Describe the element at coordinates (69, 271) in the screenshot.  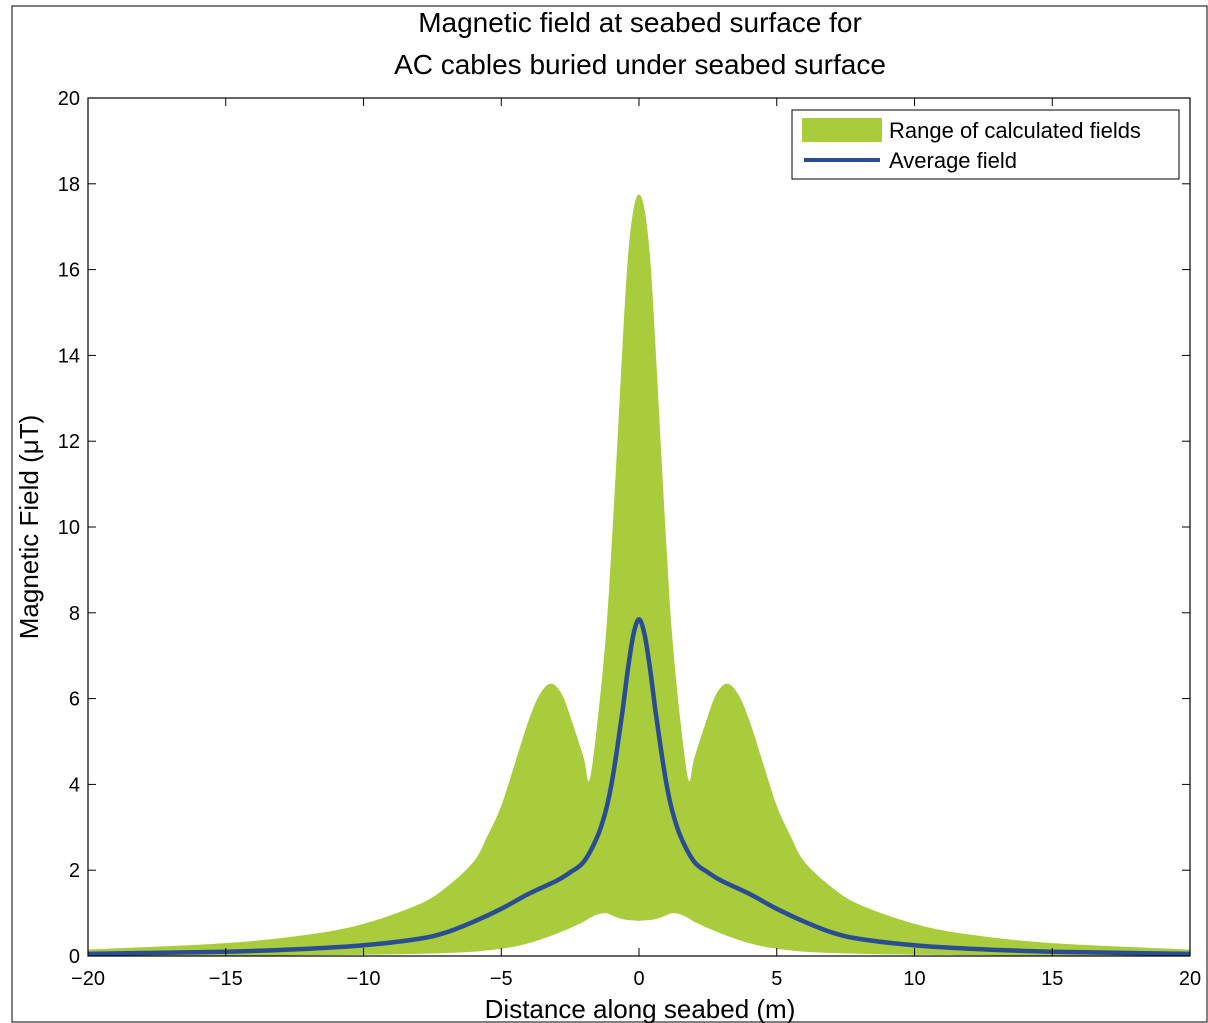
I see `y-tick-label: 16` at that location.